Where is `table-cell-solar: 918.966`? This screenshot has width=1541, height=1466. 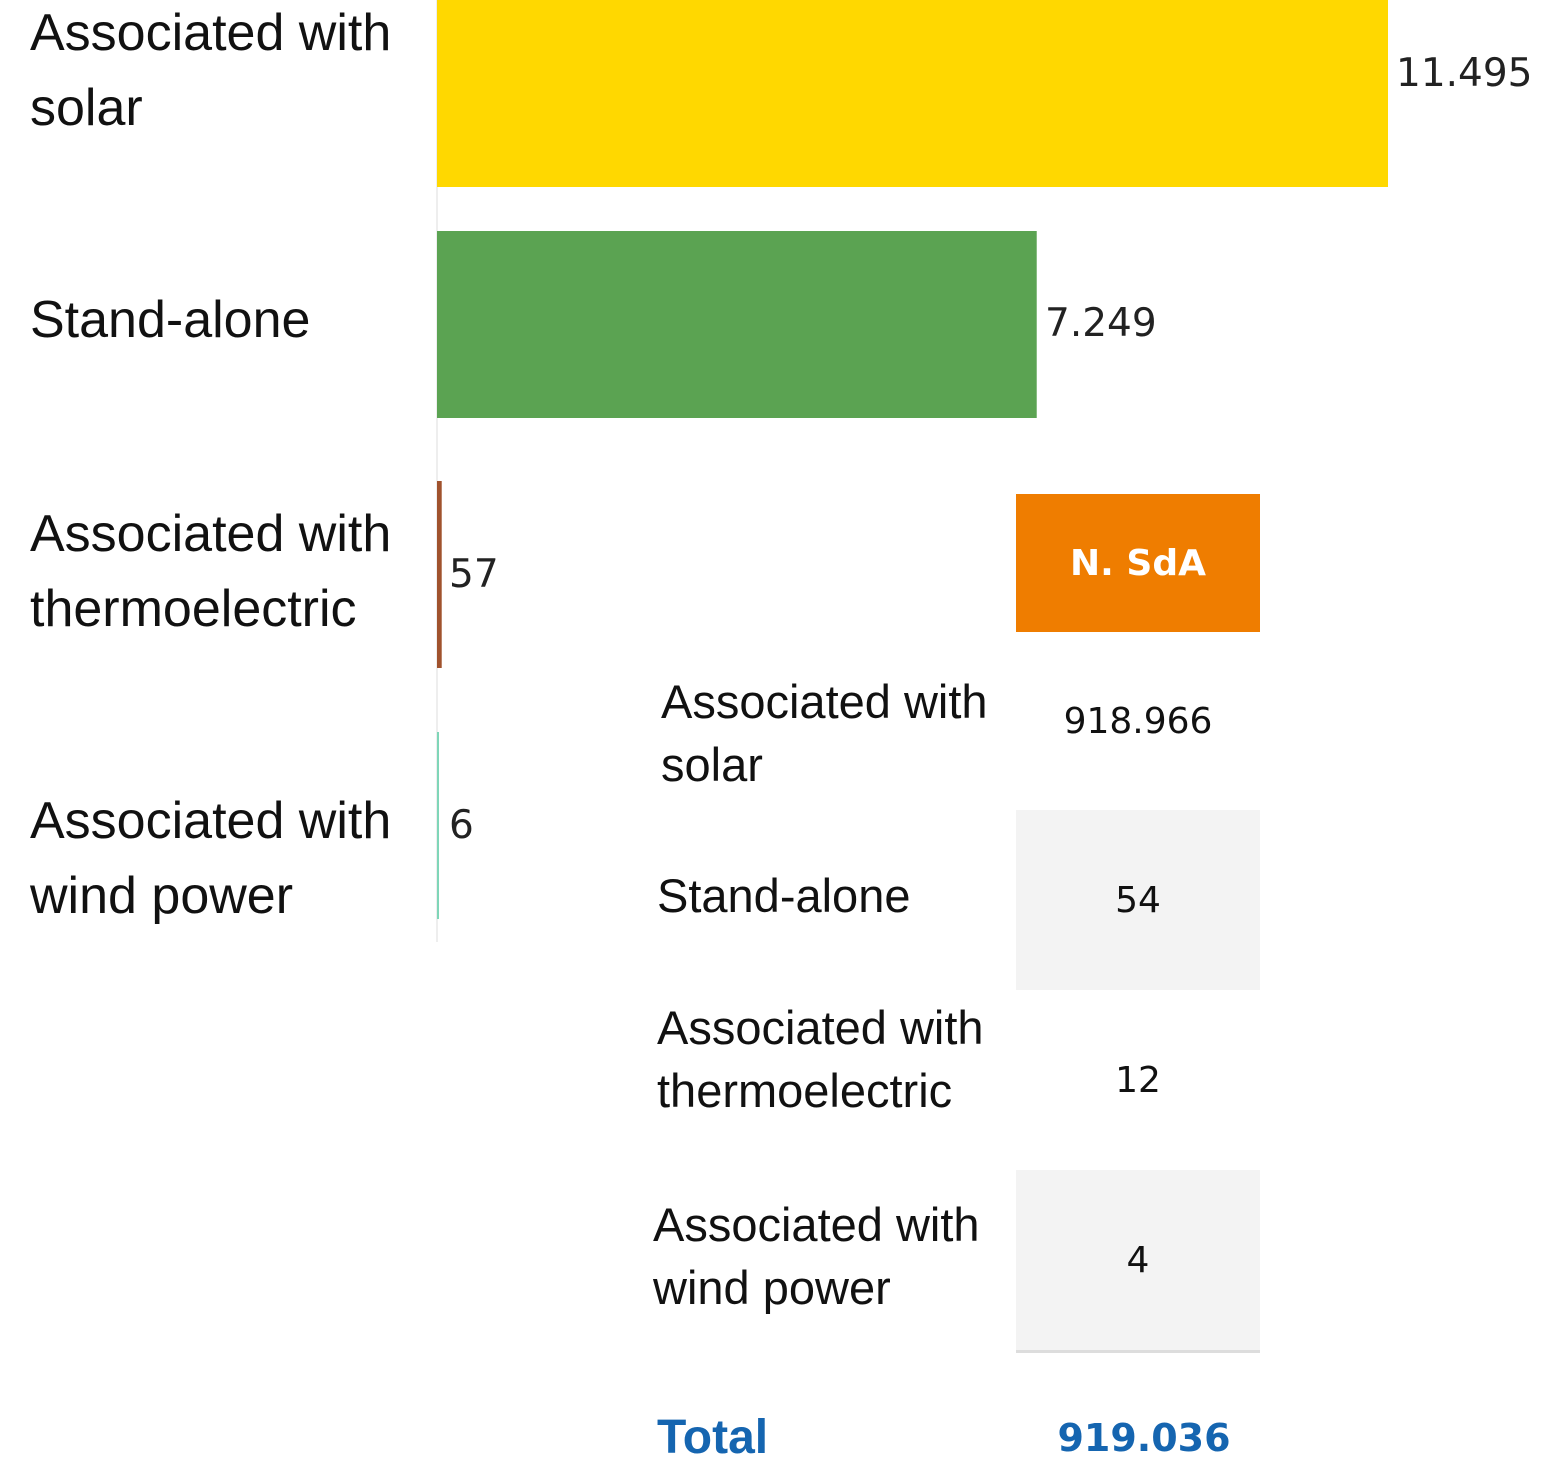
table-cell-solar: 918.966 is located at coordinates (1138, 721).